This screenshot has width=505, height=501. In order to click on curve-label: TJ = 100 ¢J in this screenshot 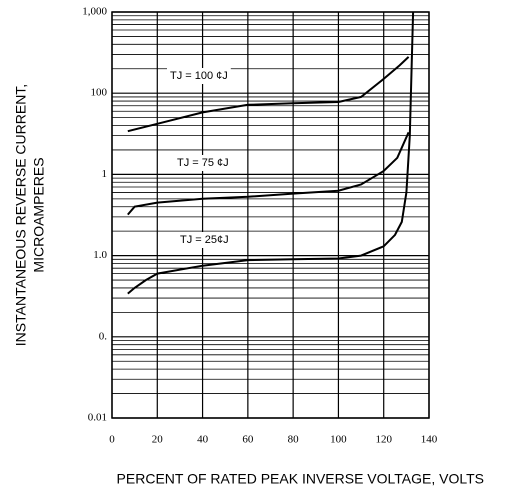, I will do `click(199, 76)`.